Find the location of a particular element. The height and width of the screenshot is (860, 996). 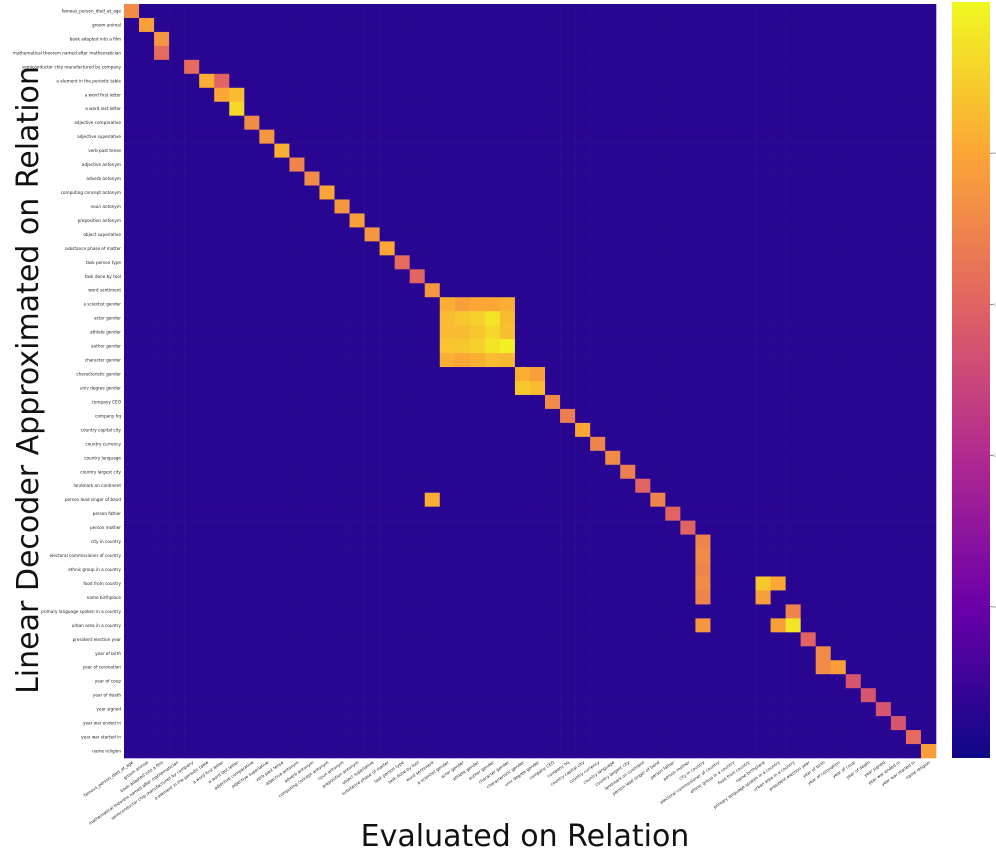

y-tick-label: a word first letter is located at coordinates (103, 94).